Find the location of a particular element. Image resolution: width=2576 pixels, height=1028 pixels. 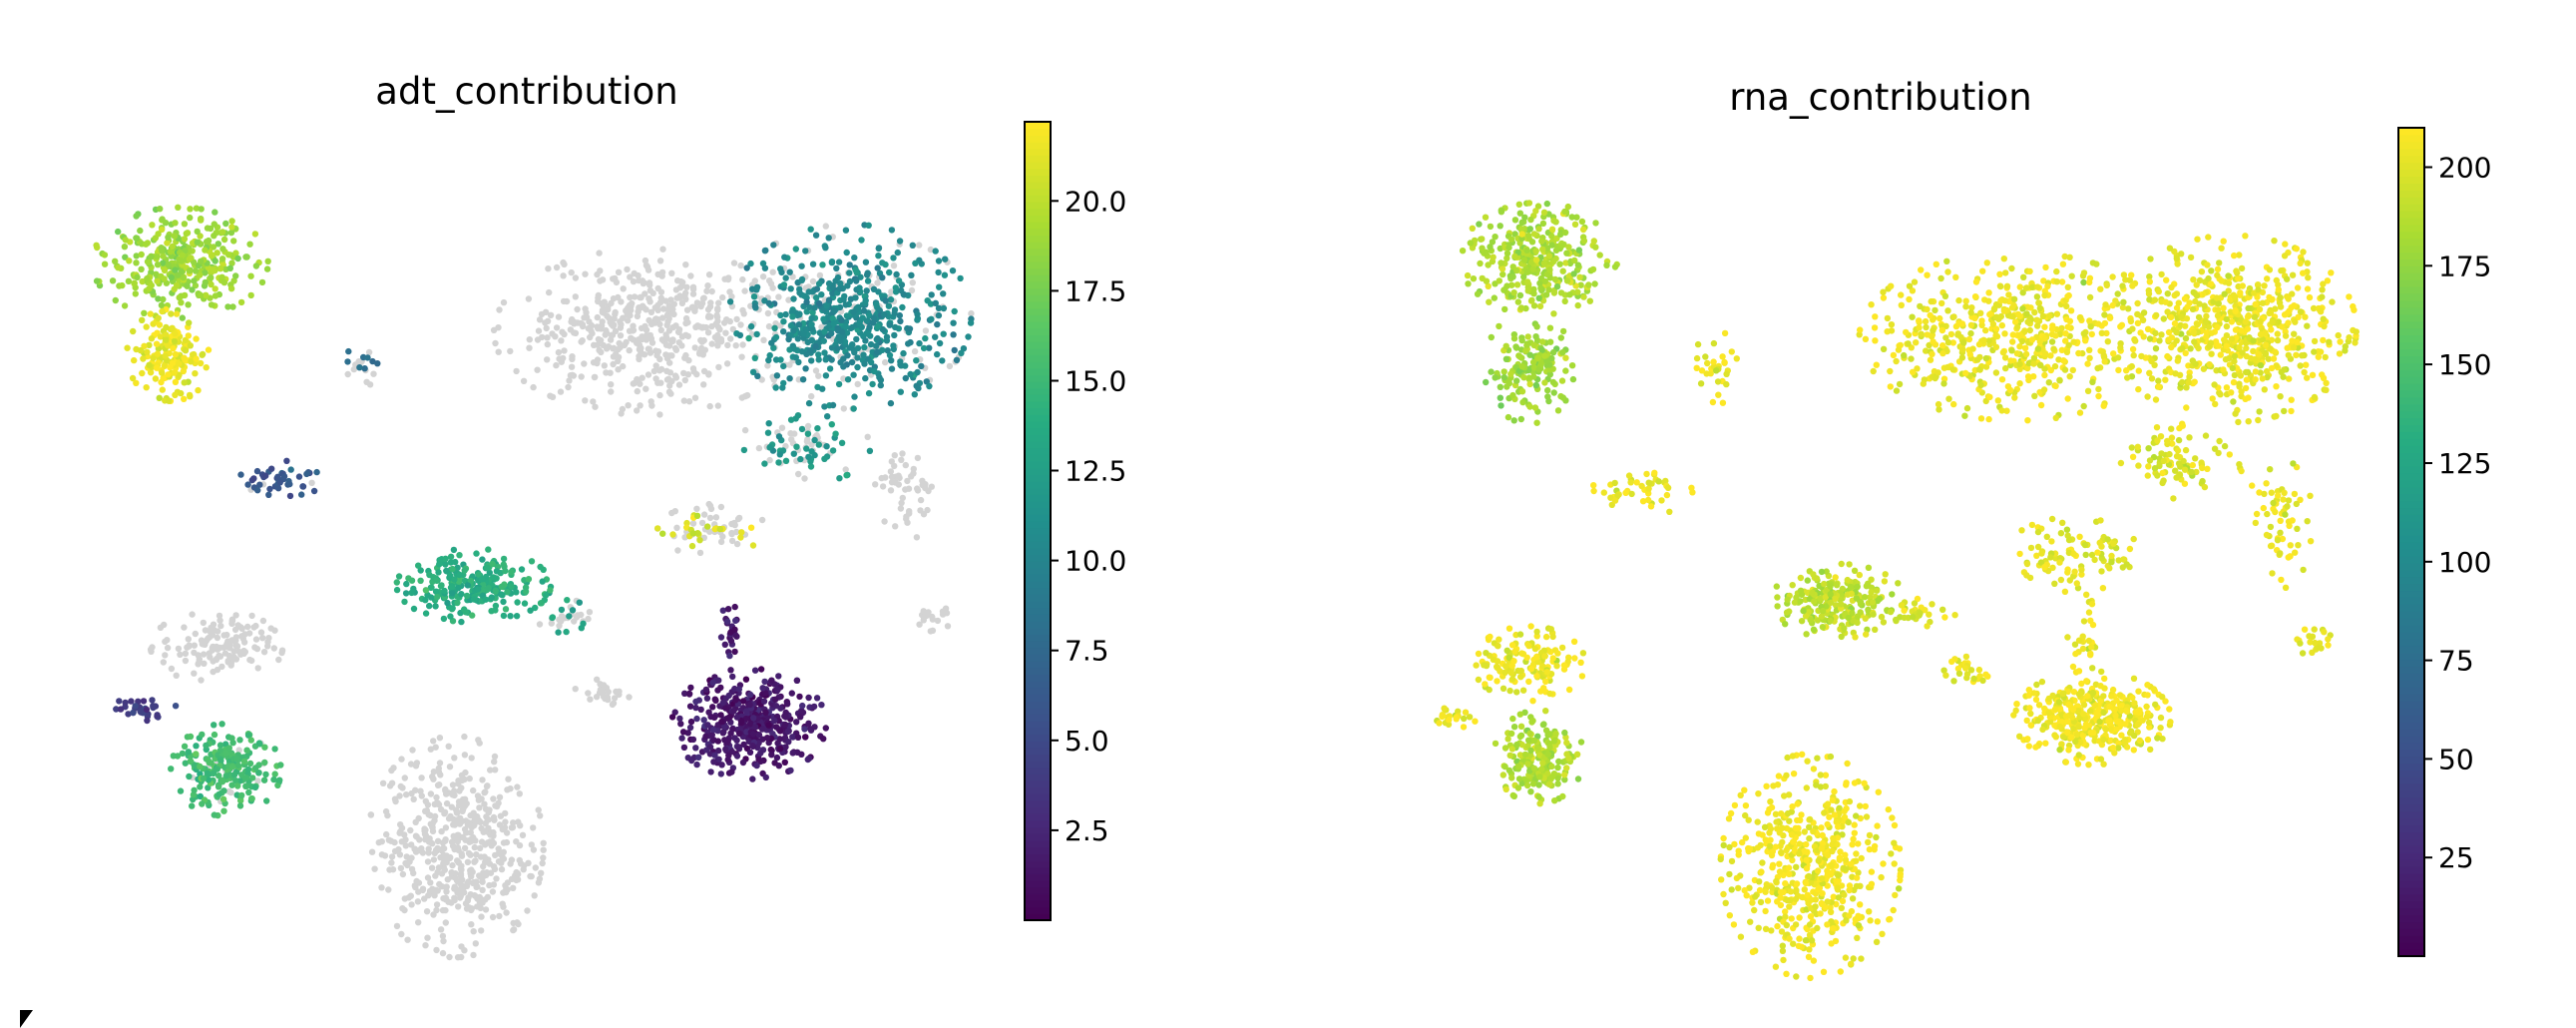

colorbar-adt: 2.55.07.510.012.515.017.520.0 is located at coordinates (1075, 521).